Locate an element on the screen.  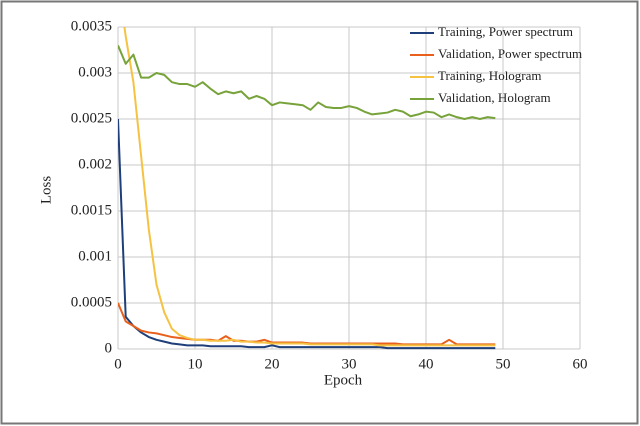
y-tick-label: 0.0005 is located at coordinates (91, 302).